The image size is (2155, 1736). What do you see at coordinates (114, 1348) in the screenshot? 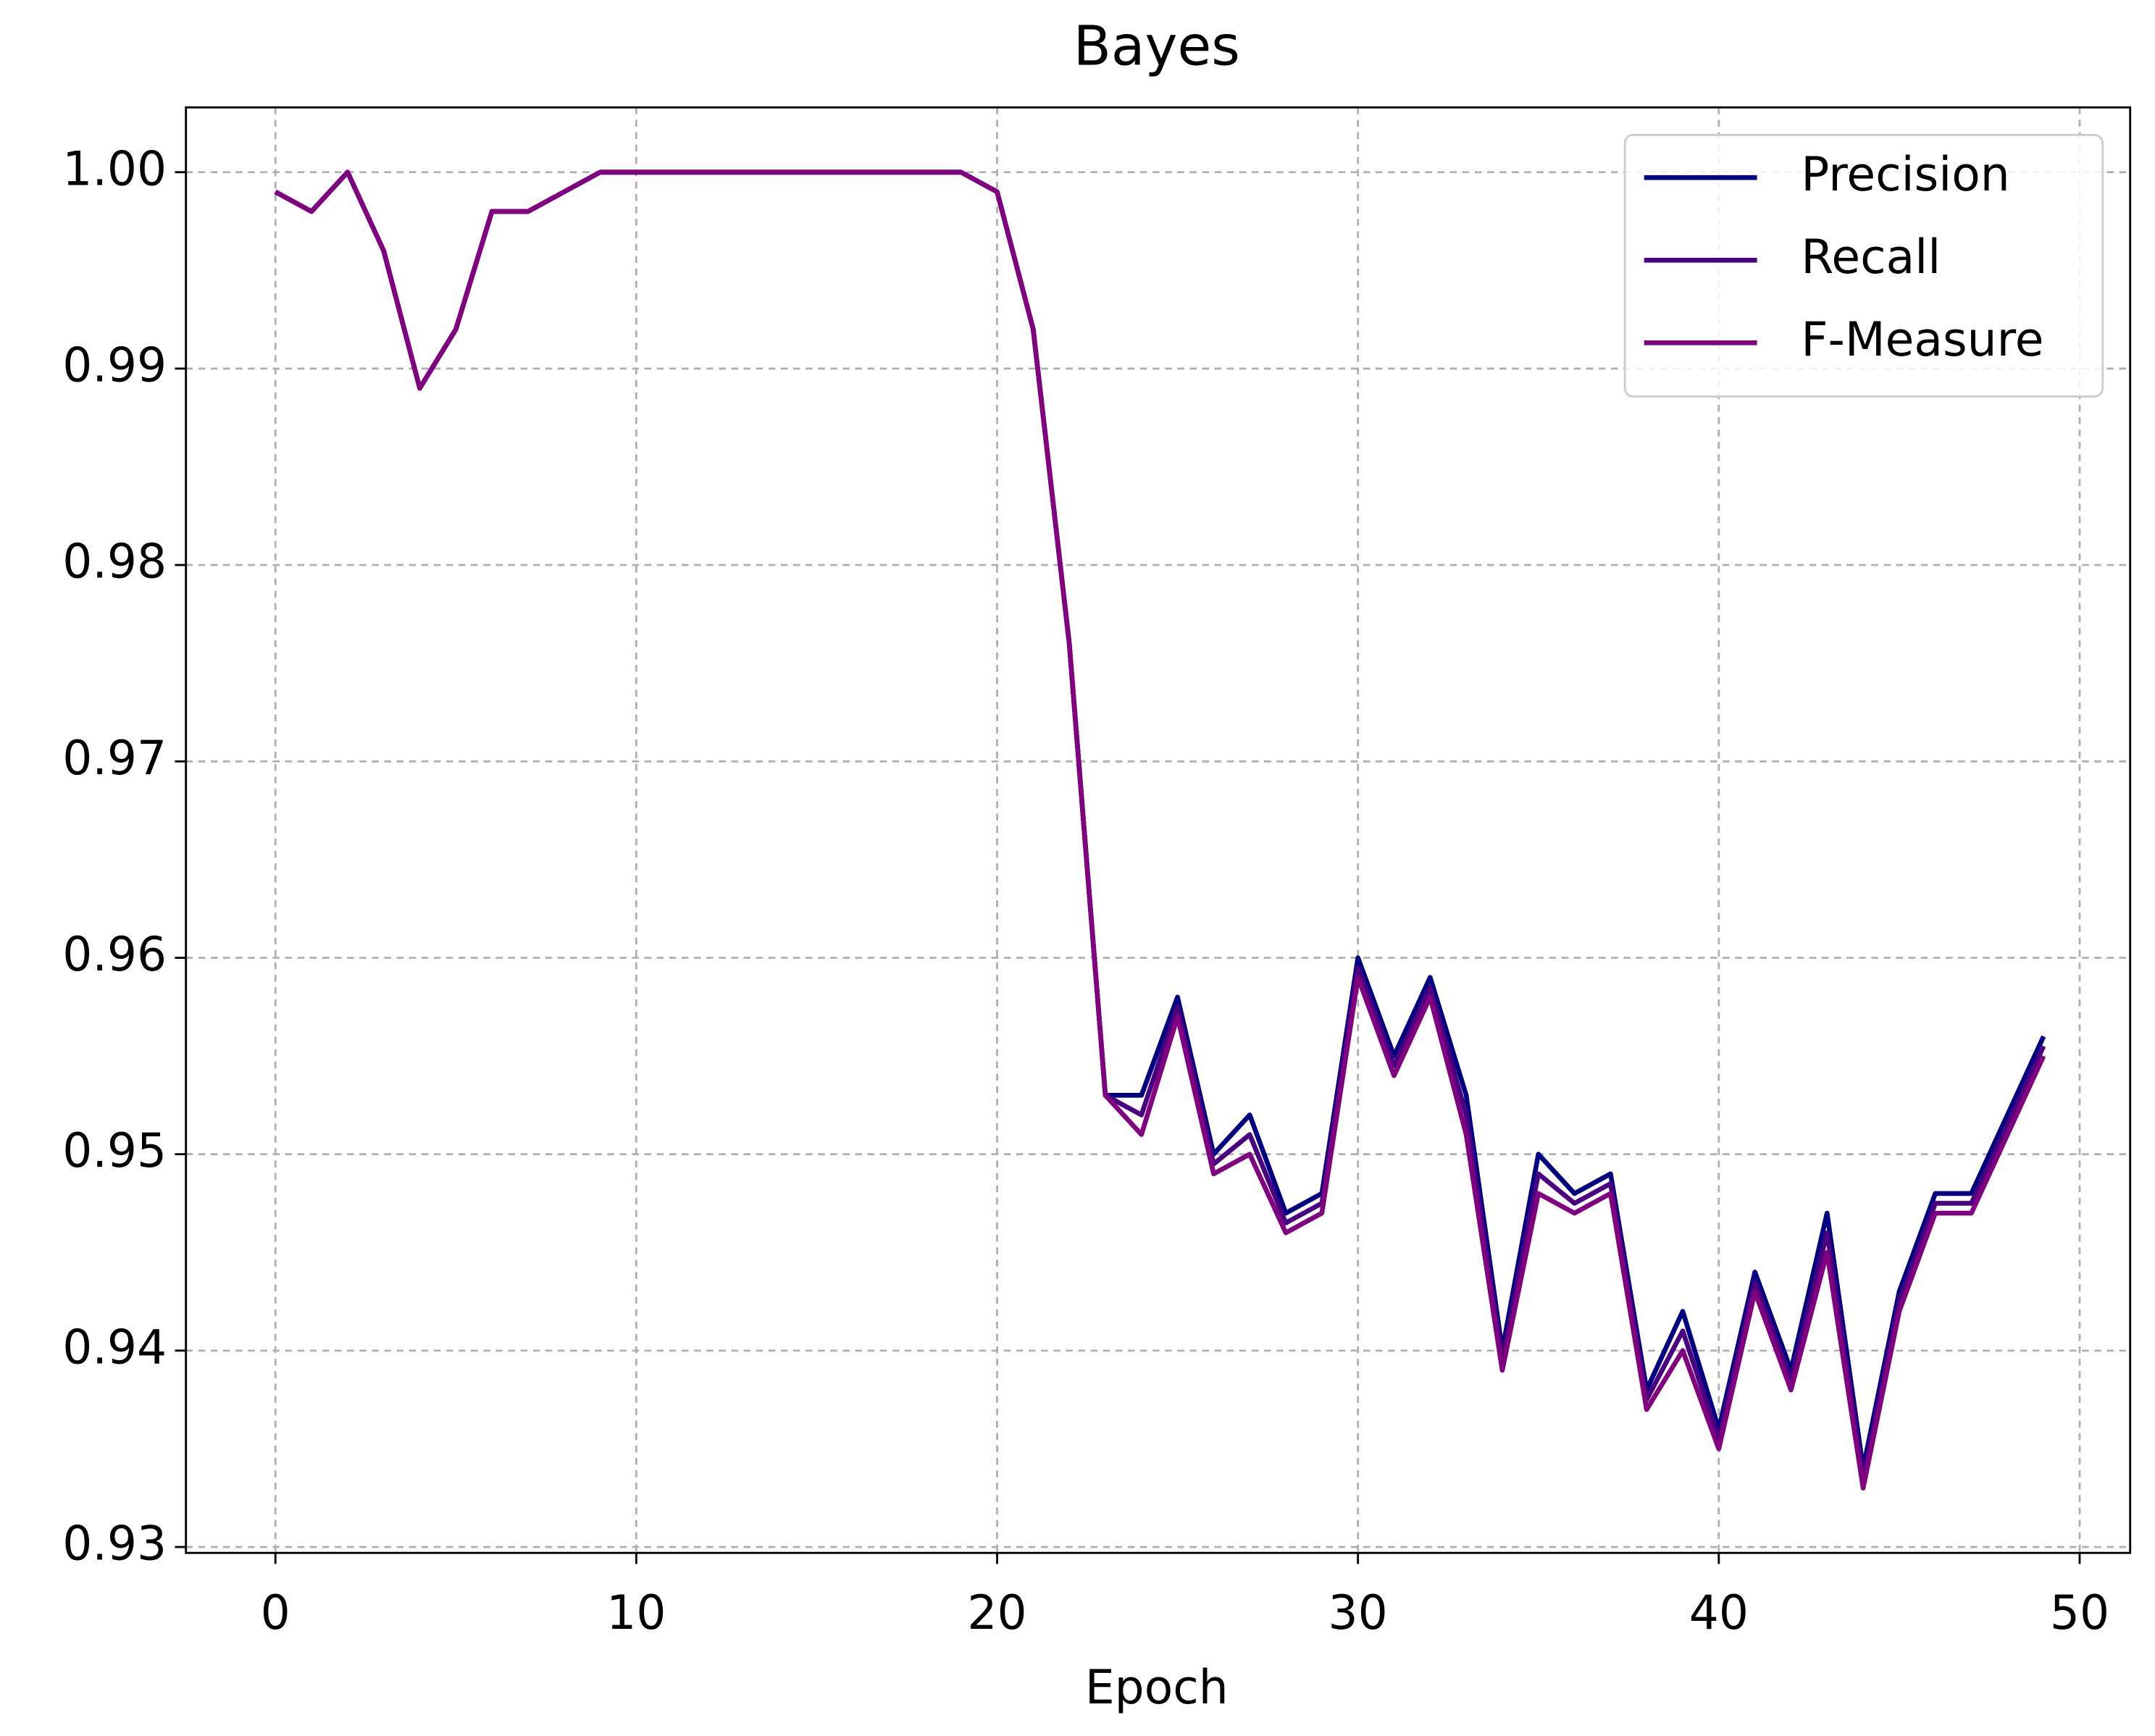
I see `y-tick-label: 0.94` at bounding box center [114, 1348].